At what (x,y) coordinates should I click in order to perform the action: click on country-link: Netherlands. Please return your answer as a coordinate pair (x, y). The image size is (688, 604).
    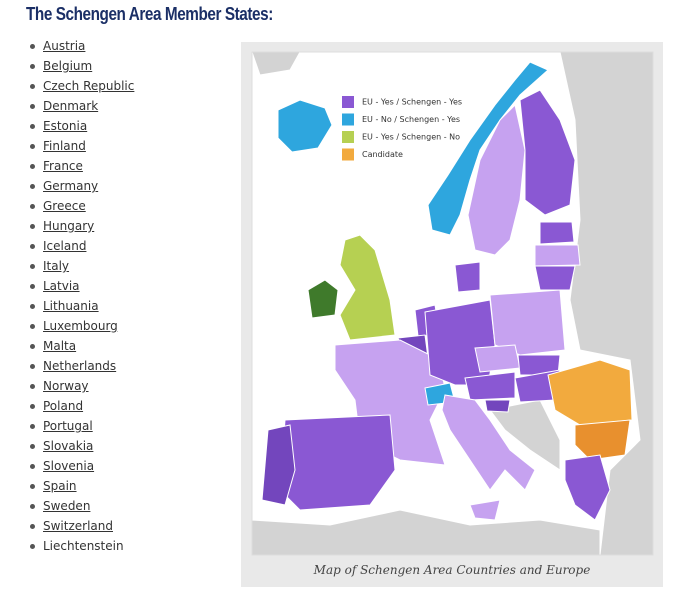
    Looking at the image, I should click on (80, 366).